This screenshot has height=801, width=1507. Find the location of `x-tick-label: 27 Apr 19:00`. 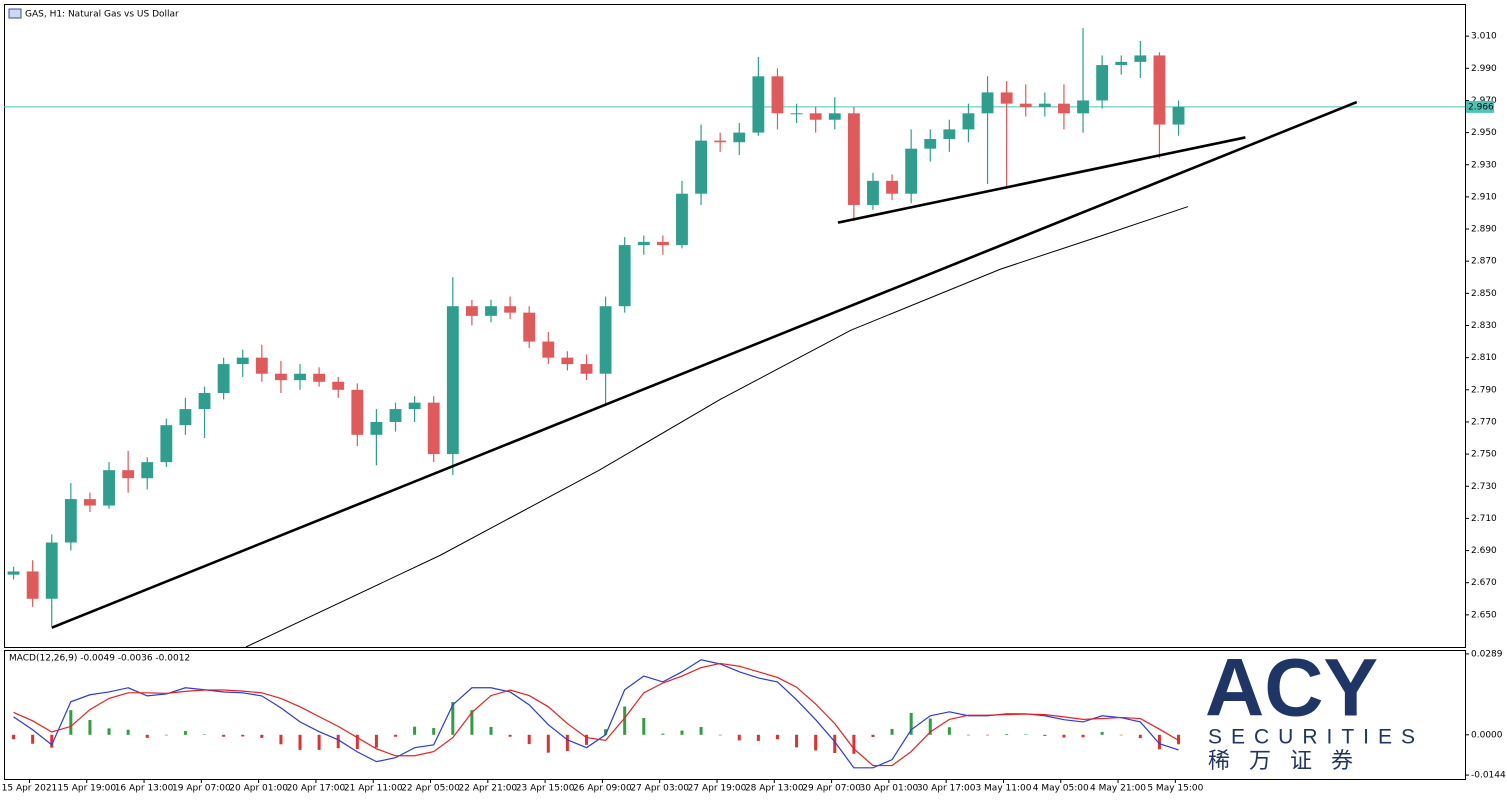

x-tick-label: 27 Apr 19:00 is located at coordinates (717, 789).